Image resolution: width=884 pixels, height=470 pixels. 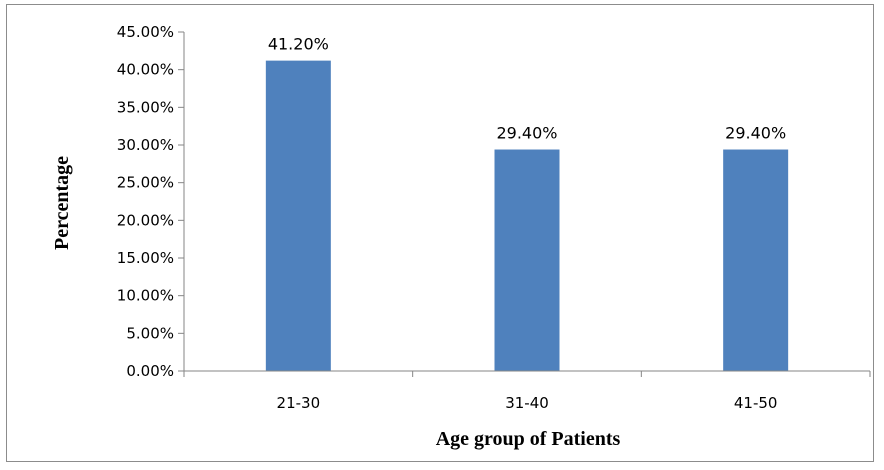 What do you see at coordinates (299, 403) in the screenshot?
I see `x-tick-label: 21-30` at bounding box center [299, 403].